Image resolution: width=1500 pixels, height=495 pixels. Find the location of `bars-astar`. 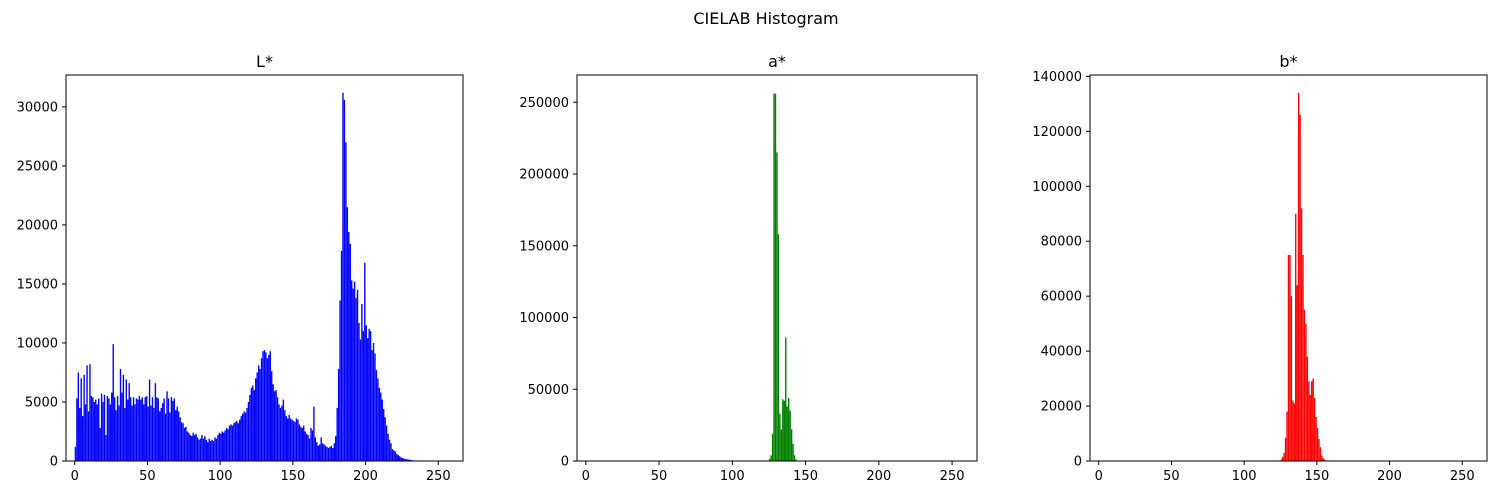

bars-astar is located at coordinates (782, 277).